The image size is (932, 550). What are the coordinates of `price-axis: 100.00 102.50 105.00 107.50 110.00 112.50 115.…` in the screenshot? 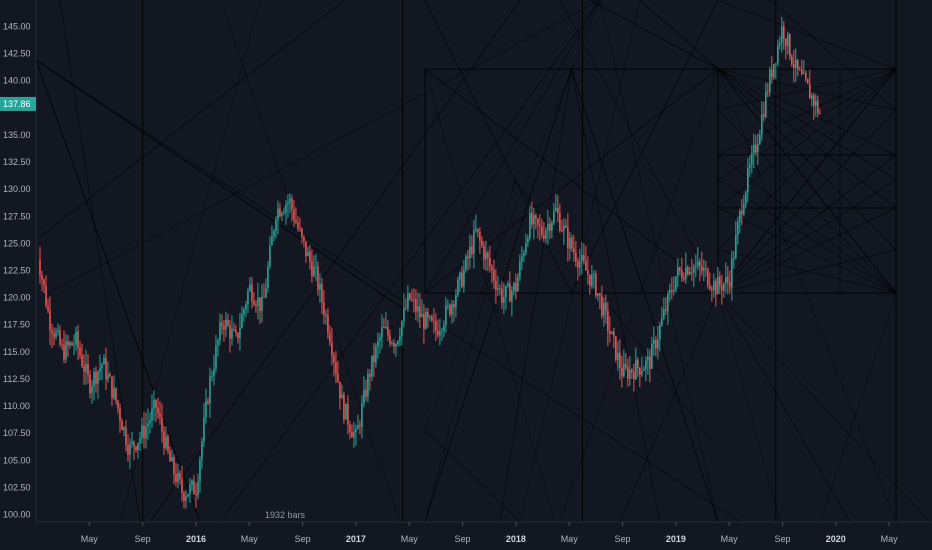 It's located at (18, 261).